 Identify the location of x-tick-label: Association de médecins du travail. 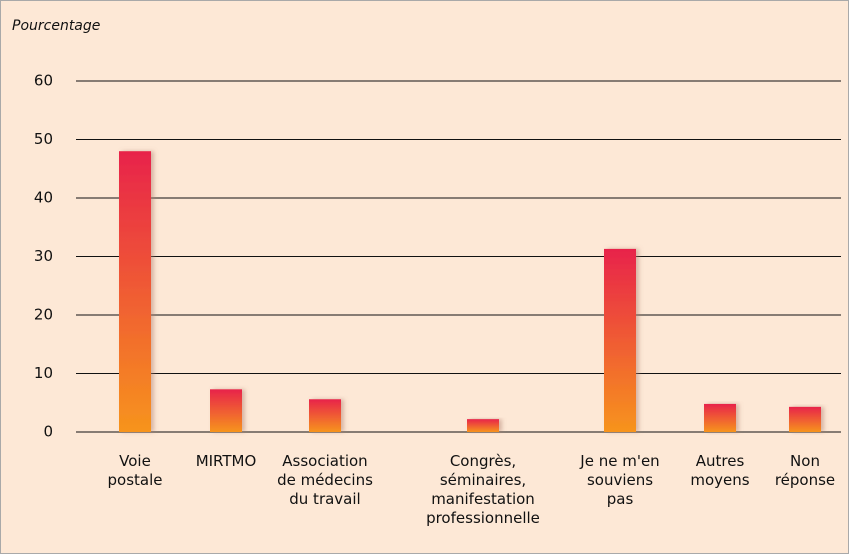
(325, 480).